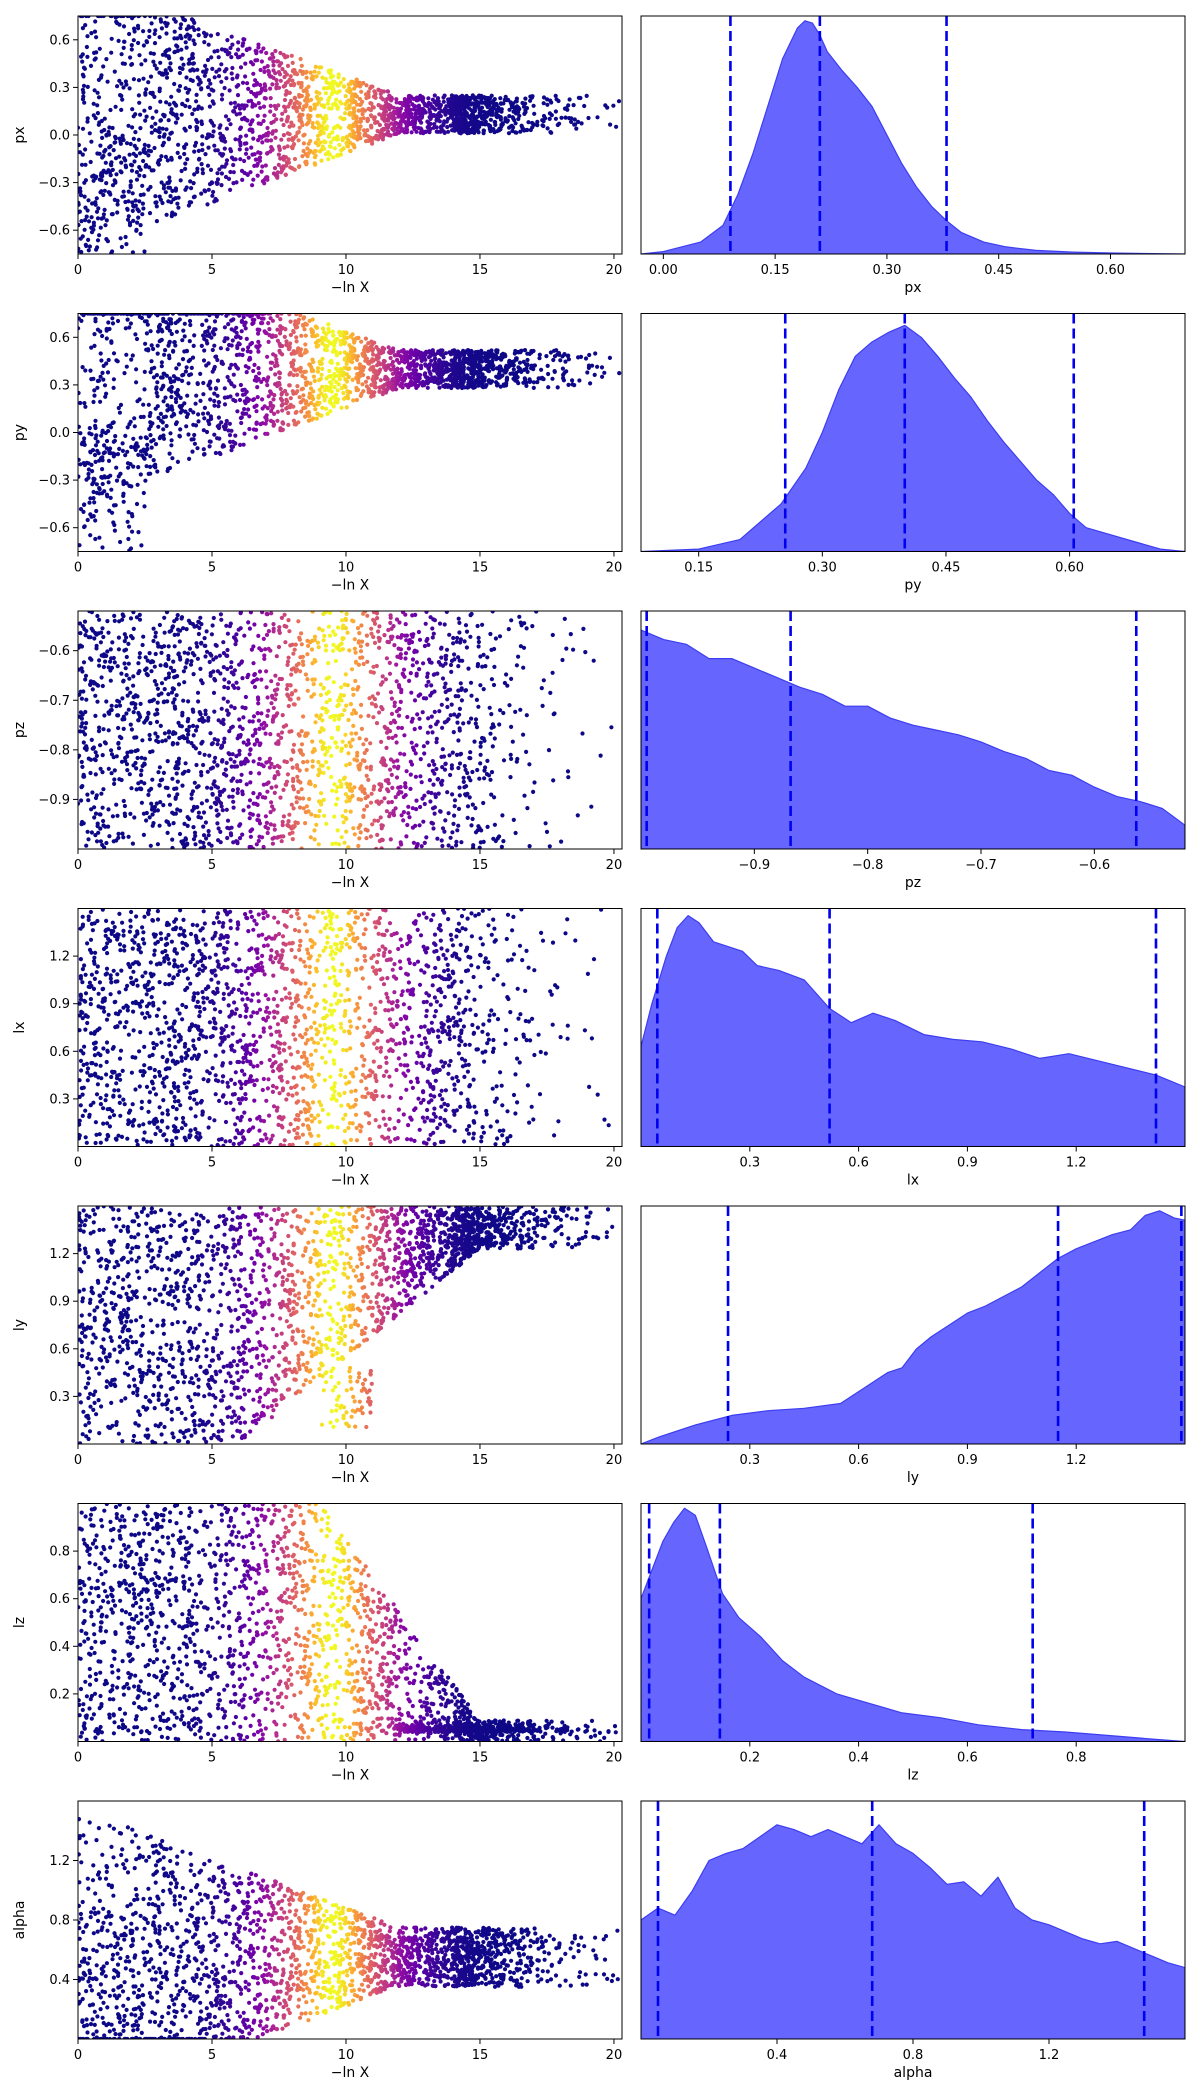  Describe the element at coordinates (346, 270) in the screenshot. I see `trace-px-xtick-label: 10` at that location.